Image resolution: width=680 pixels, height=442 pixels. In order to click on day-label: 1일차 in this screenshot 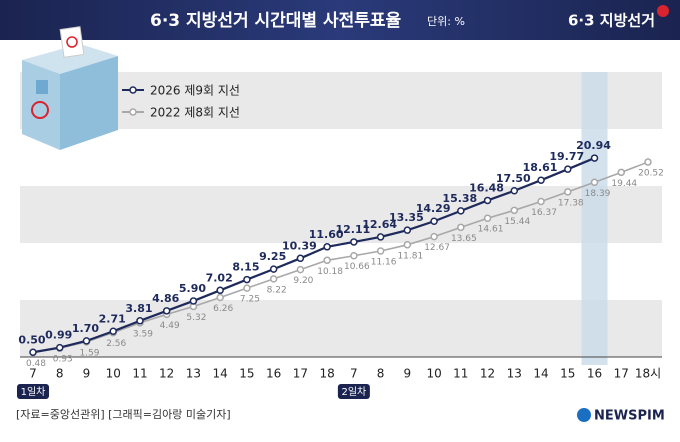, I will do `click(33, 392)`.